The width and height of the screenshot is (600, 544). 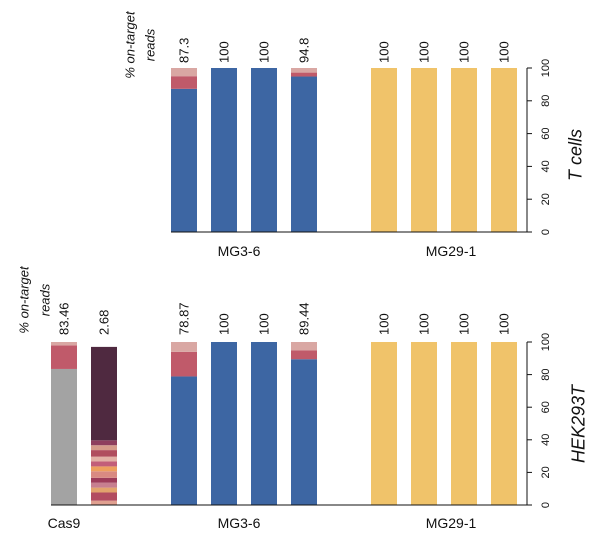 I want to click on panel1-y-tick-label-60: 60, so click(x=546, y=133).